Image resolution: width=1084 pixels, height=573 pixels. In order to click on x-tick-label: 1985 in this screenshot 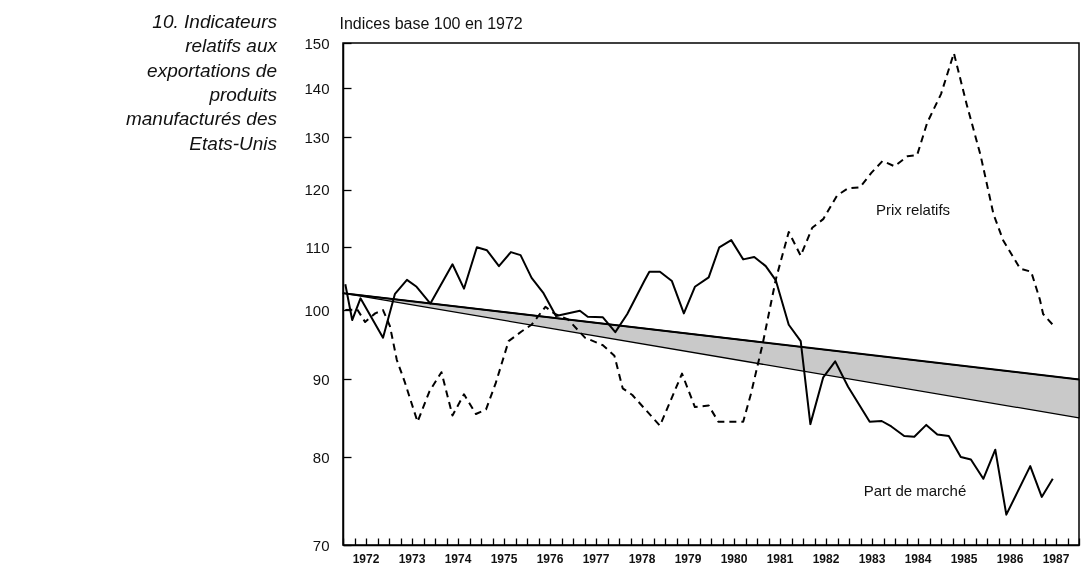, I will do `click(964, 559)`.